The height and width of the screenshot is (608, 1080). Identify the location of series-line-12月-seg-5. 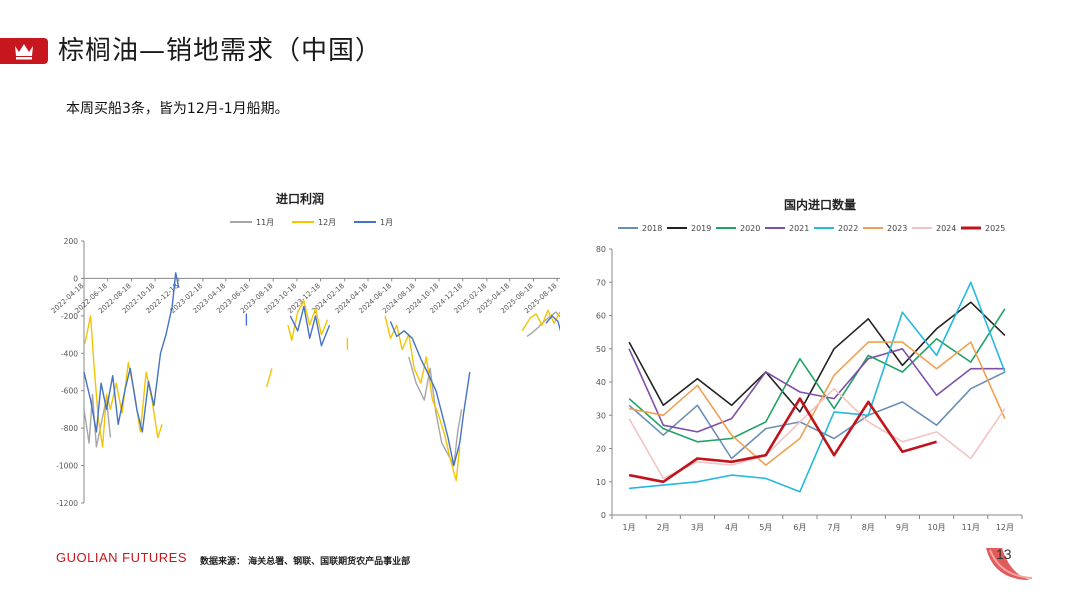
(540, 320).